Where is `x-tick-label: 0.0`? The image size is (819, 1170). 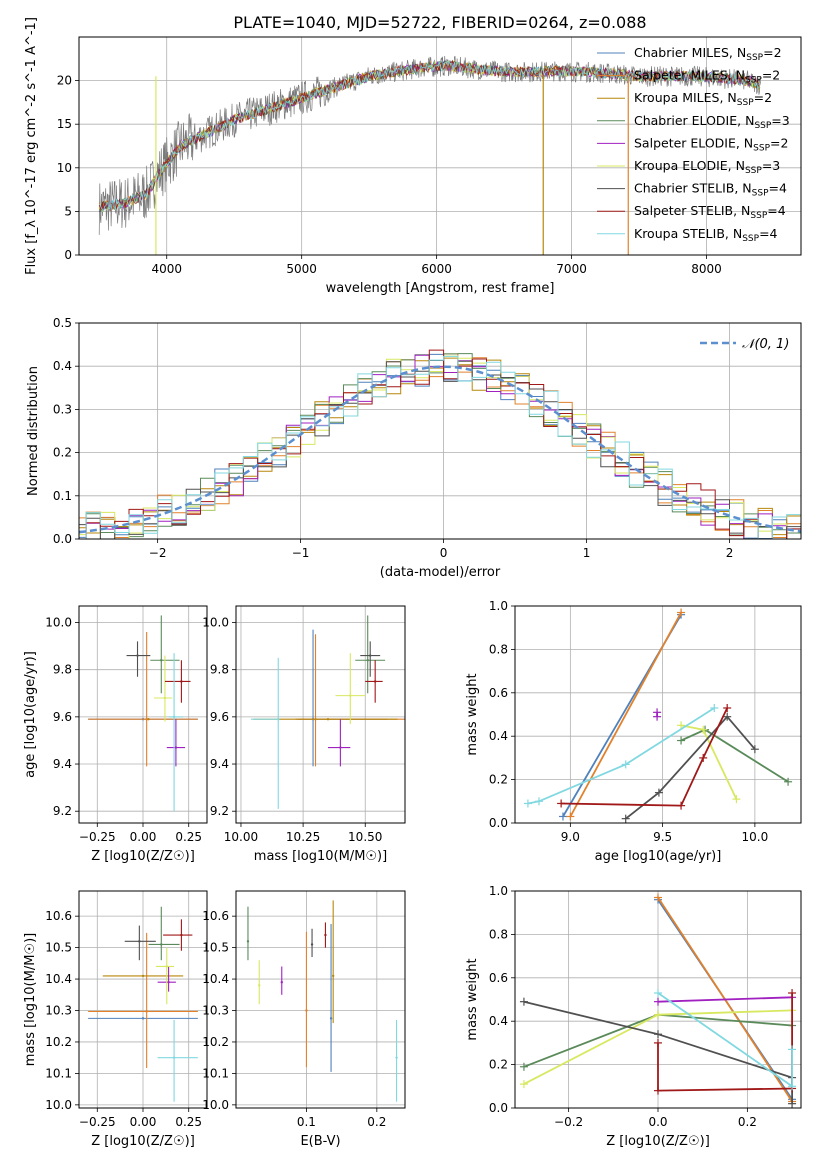
x-tick-label: 0.0 is located at coordinates (657, 1122).